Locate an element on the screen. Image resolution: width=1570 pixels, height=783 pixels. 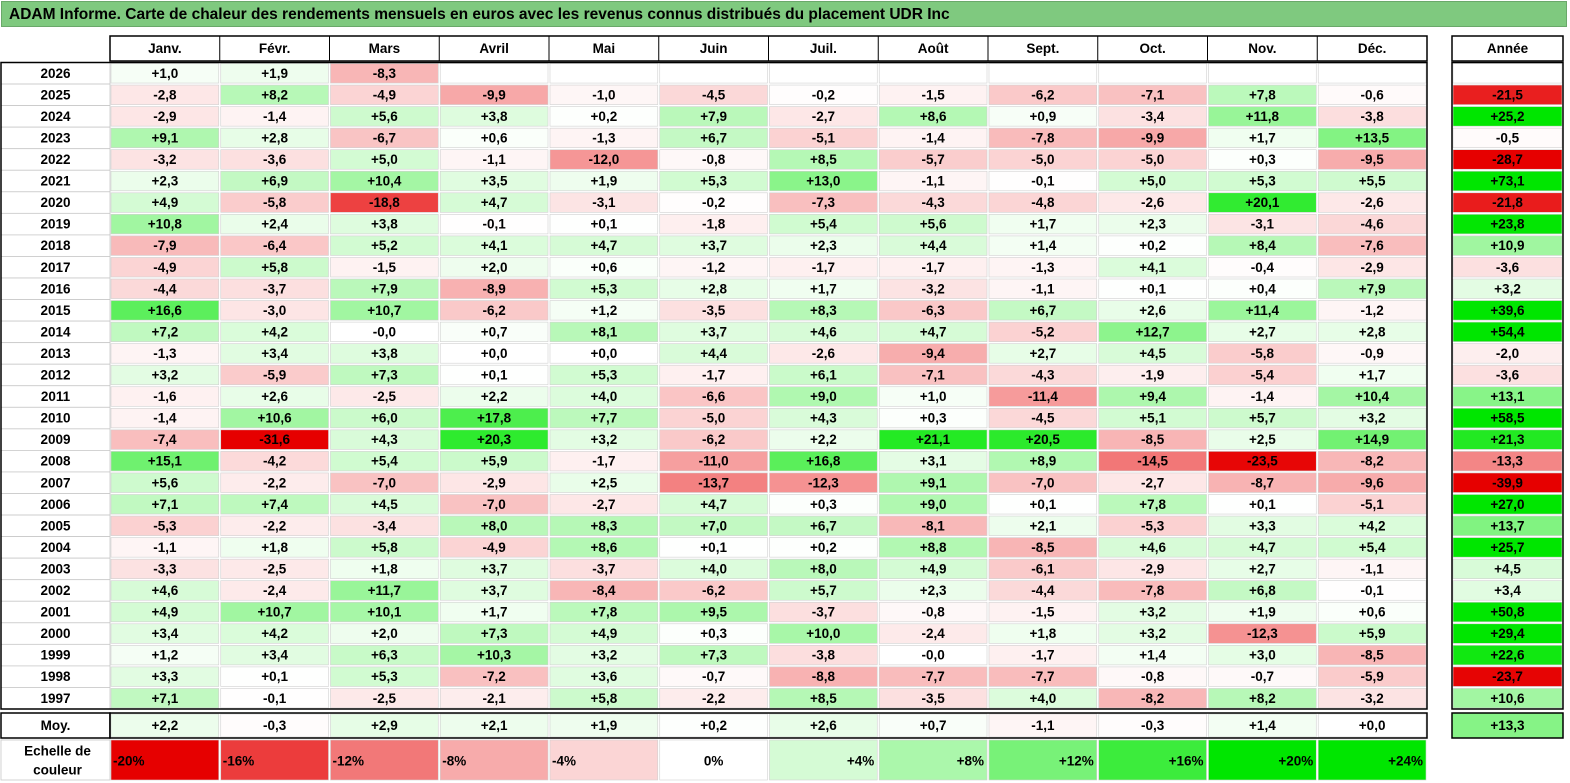
row-label-2020: 2020 is located at coordinates (55, 202).